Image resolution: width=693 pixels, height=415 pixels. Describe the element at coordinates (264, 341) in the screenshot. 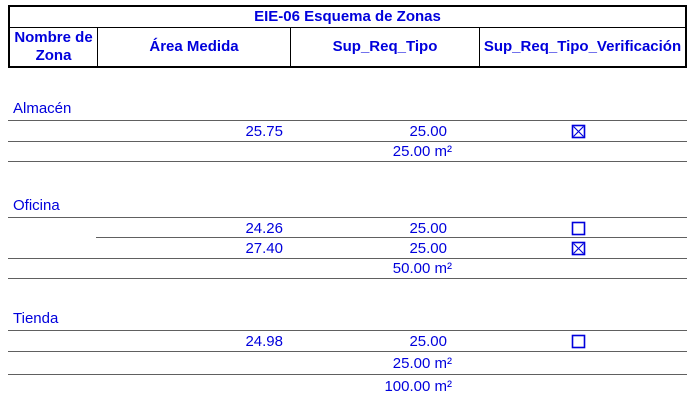

I see `cell-area-medida: 24.98` at that location.